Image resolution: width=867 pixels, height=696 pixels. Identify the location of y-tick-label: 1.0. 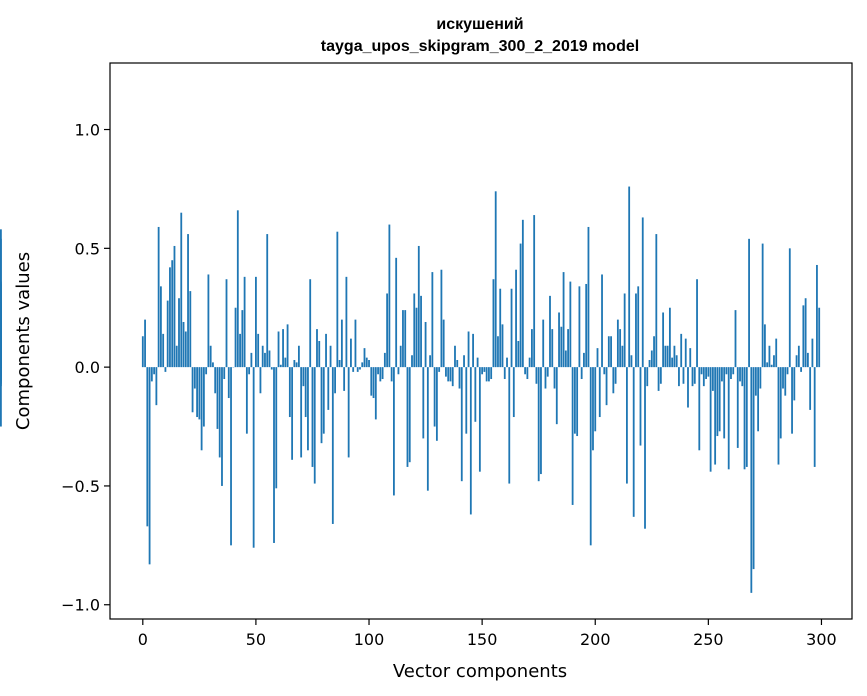
(87, 130).